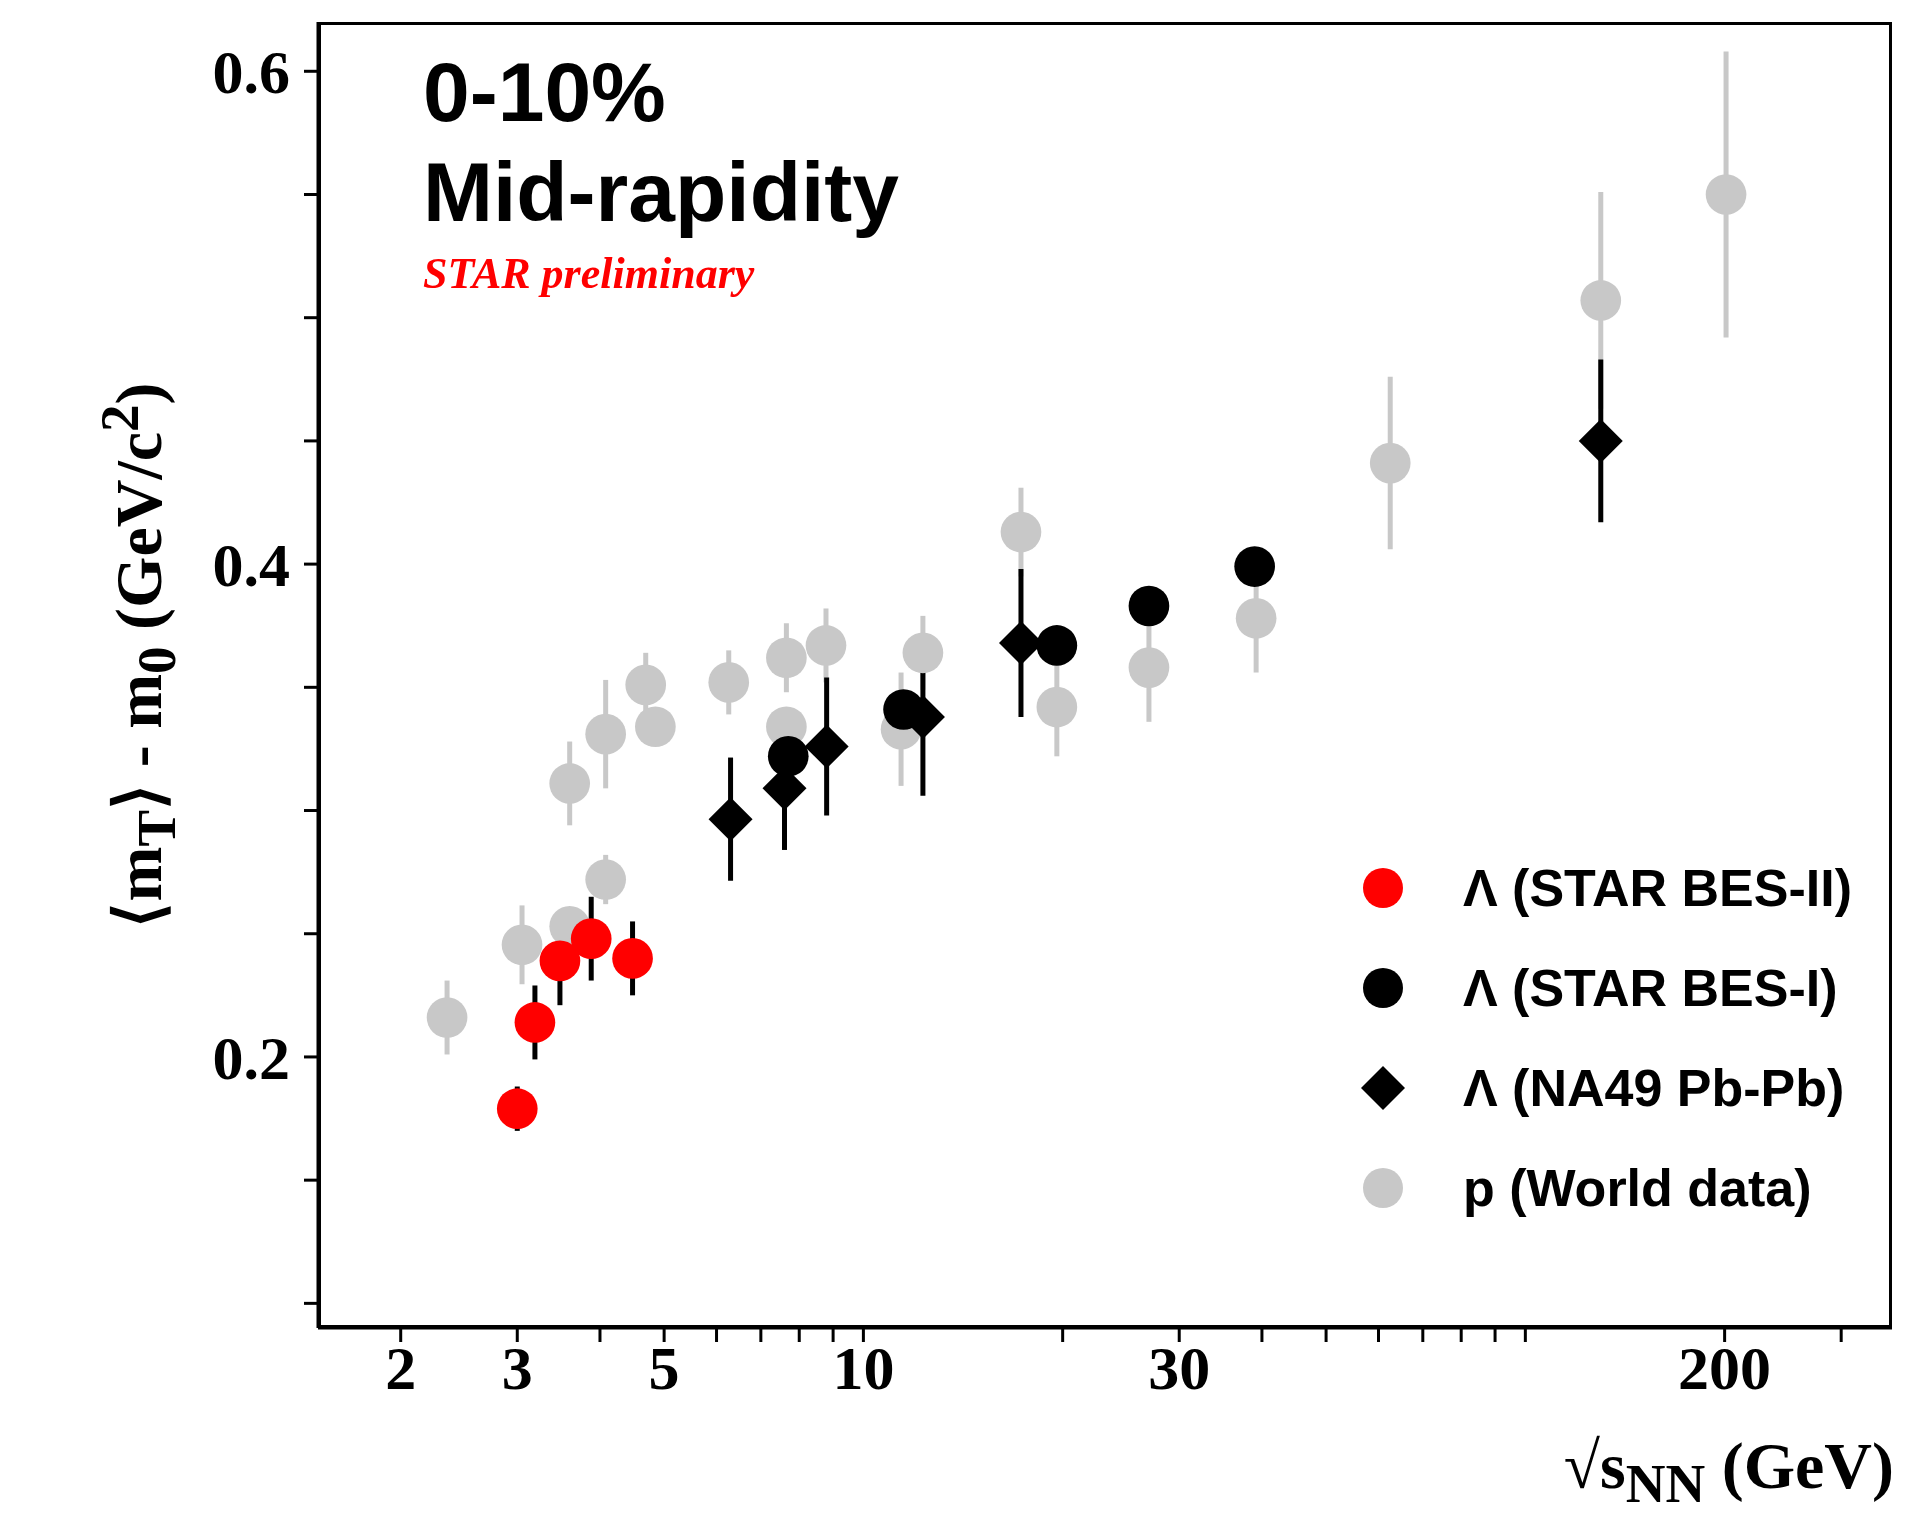 The height and width of the screenshot is (1518, 1916). Describe the element at coordinates (1728, 1472) in the screenshot. I see `x-axis-title: √s$_{NN}$ (GeV)` at that location.